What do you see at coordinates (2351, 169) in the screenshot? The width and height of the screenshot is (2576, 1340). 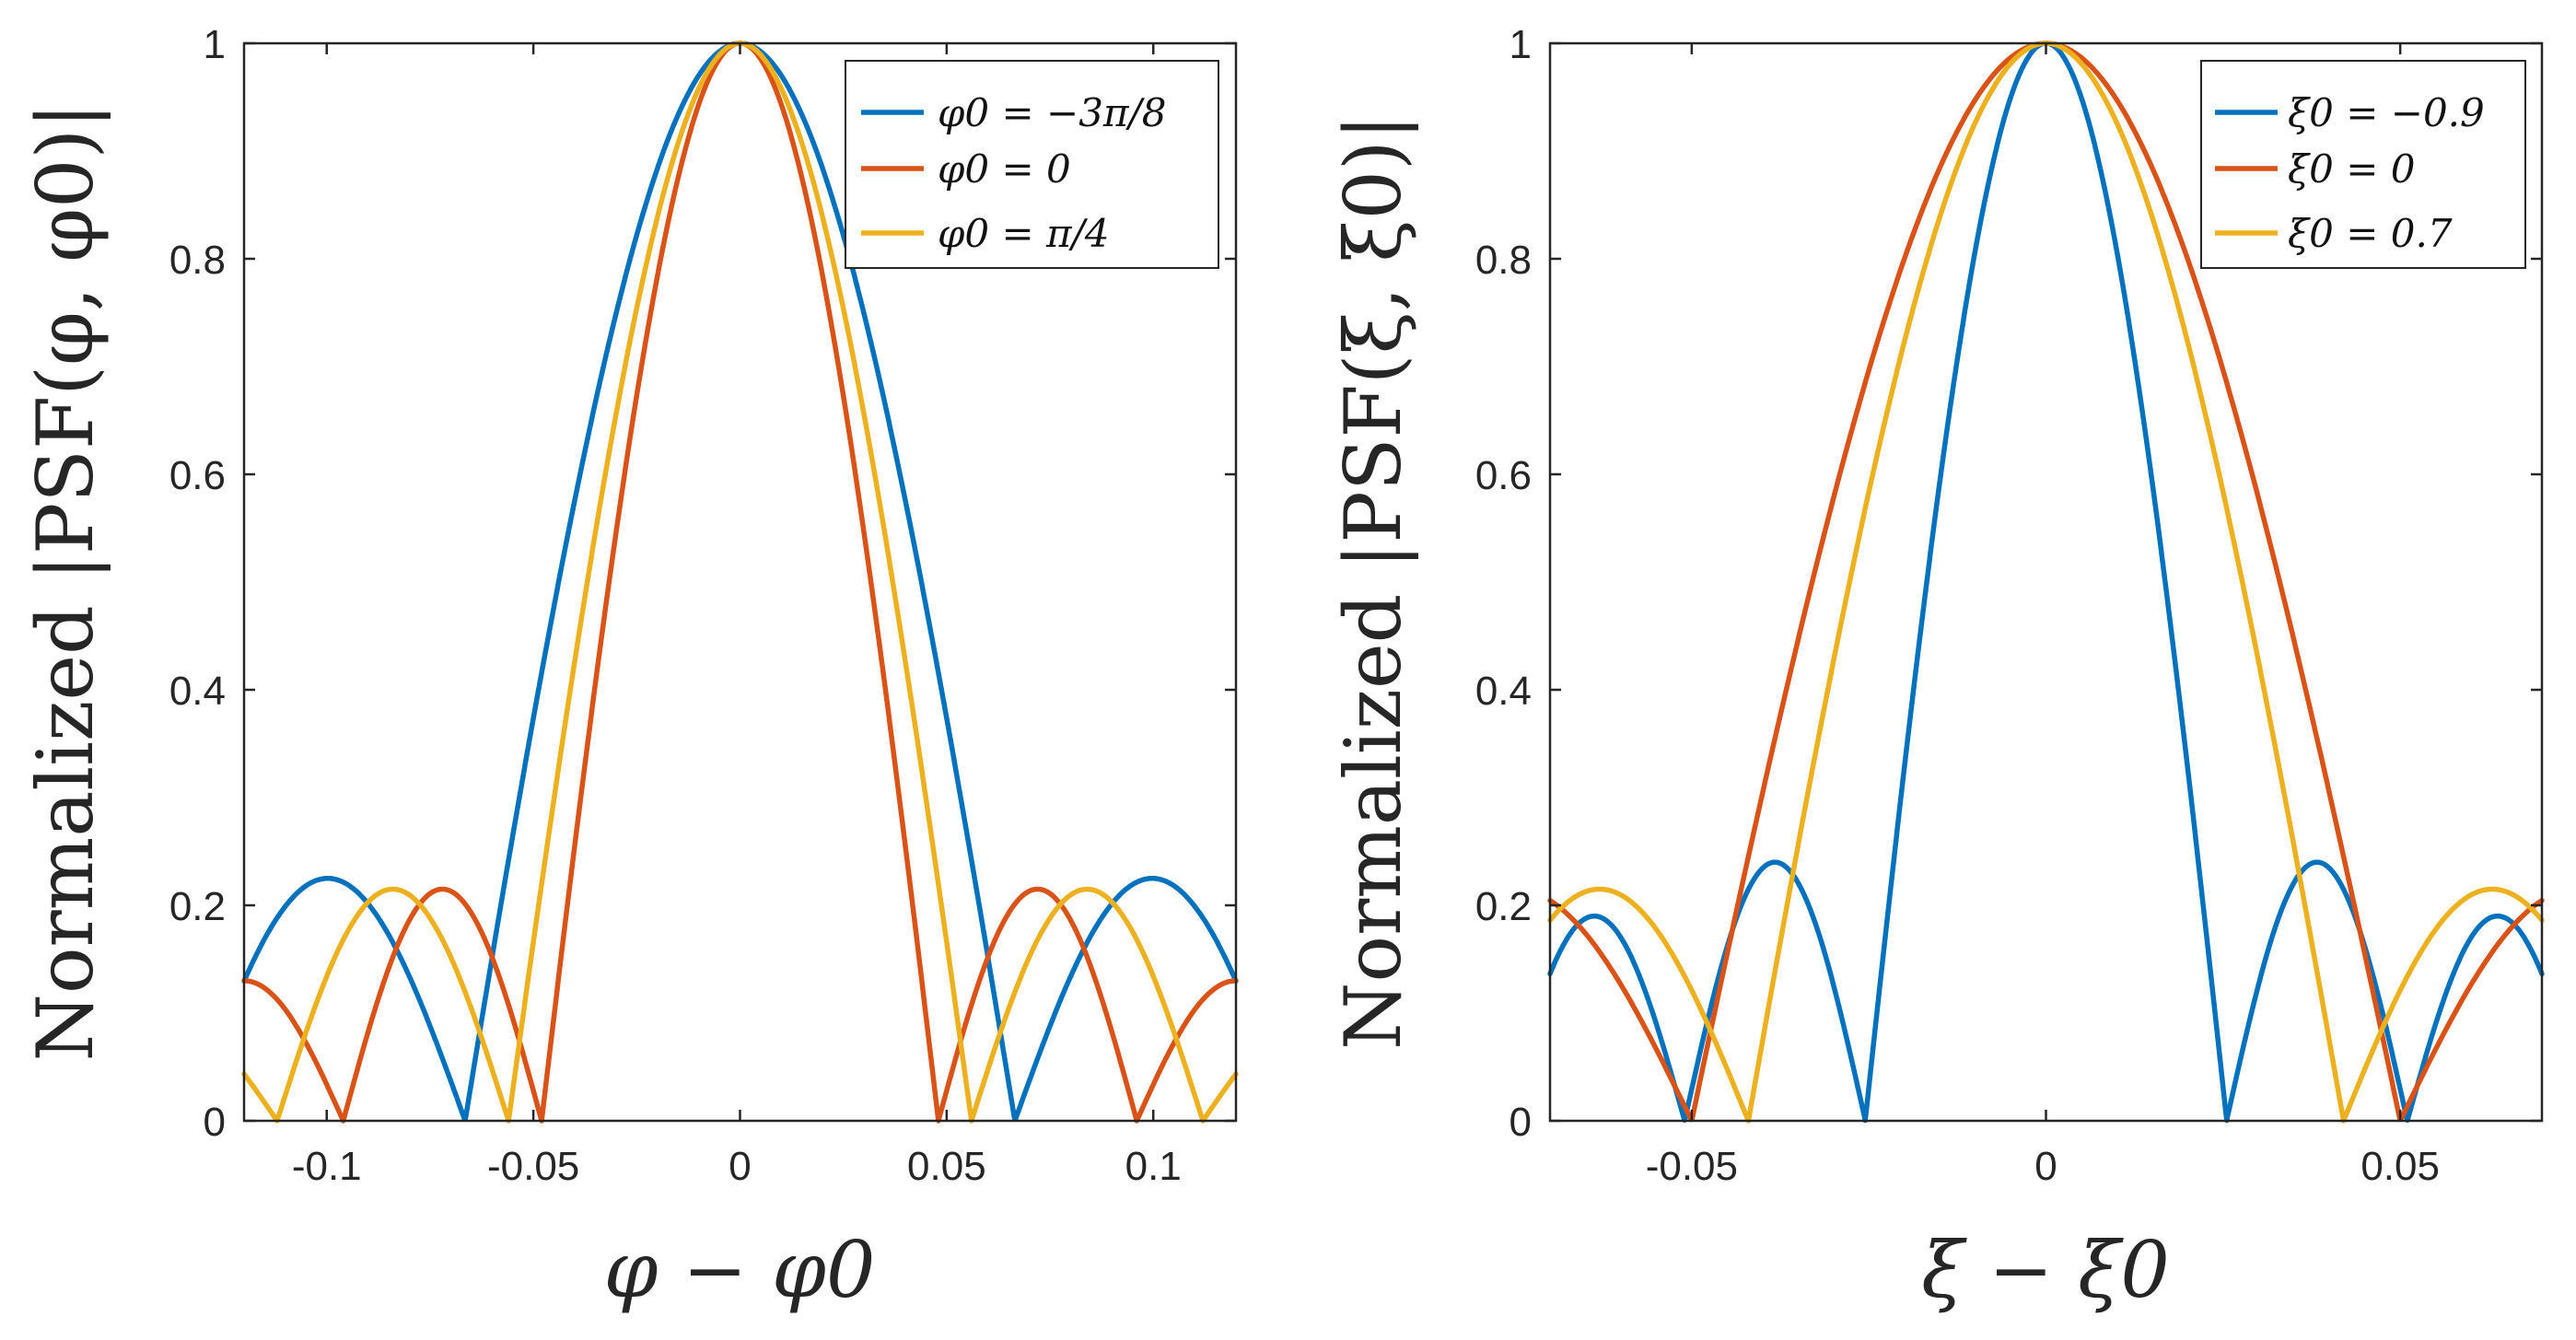 I see `right-legend-label-1: ξ0 = 0` at bounding box center [2351, 169].